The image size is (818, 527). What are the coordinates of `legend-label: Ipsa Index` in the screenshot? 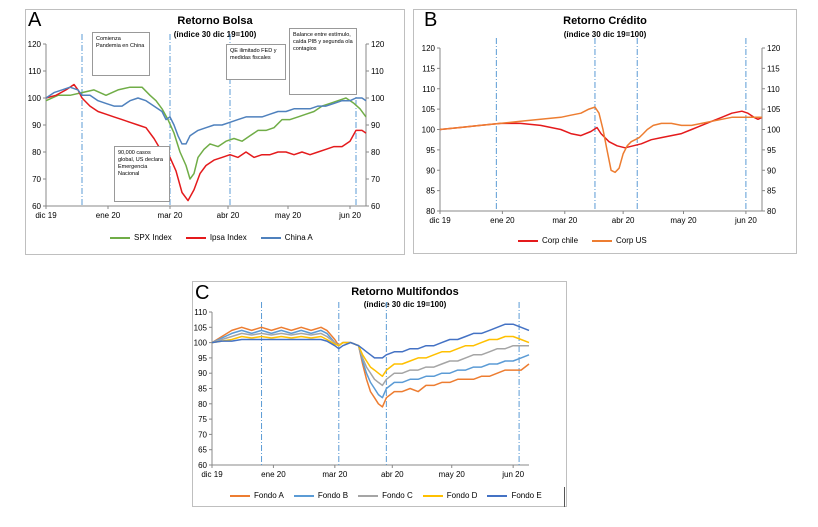 It's located at (228, 237).